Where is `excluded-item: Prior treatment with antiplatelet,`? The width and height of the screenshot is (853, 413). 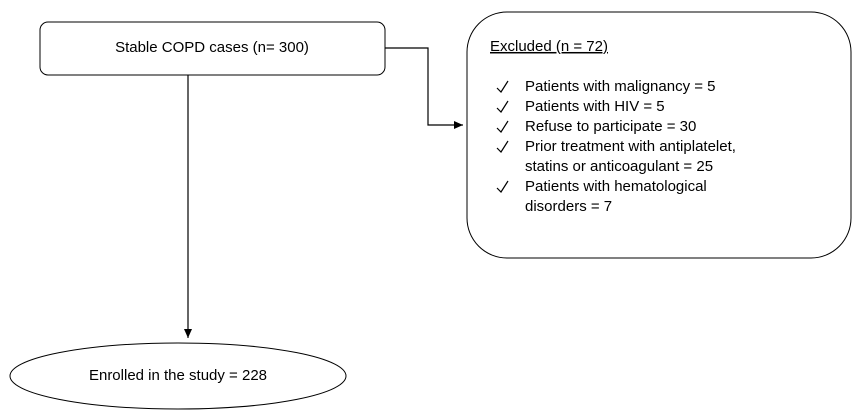 excluded-item: Prior treatment with antiplatelet, is located at coordinates (630, 146).